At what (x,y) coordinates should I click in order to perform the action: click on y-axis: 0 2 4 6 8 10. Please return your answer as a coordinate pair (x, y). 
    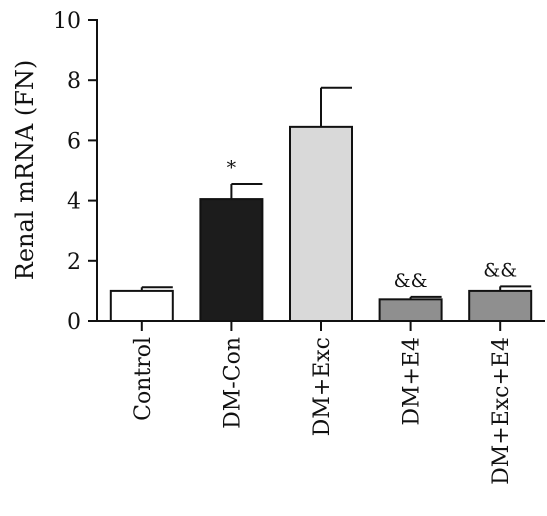
    Looking at the image, I should click on (75, 172).